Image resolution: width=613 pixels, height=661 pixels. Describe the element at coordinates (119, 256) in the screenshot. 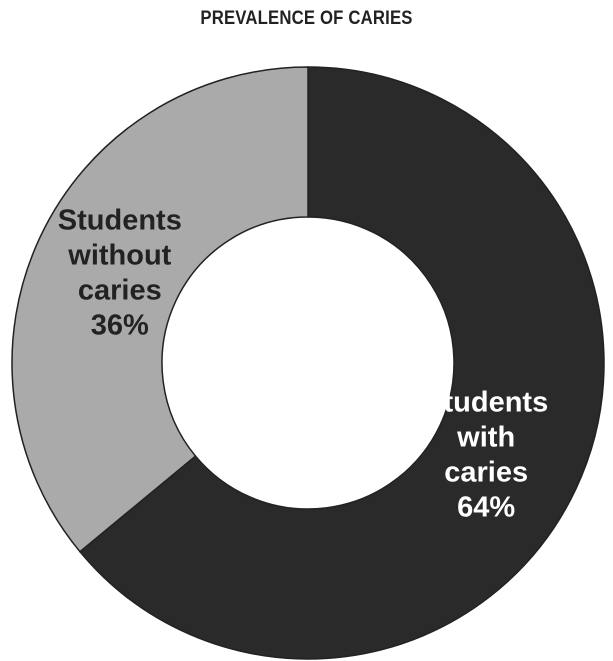

I see `slice-label-line: without` at that location.